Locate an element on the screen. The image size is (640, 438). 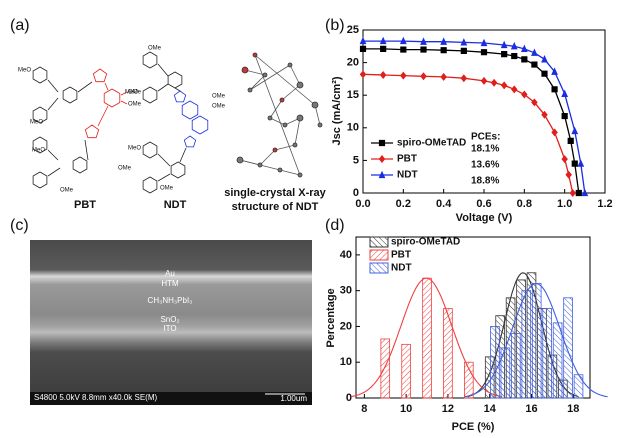
y-tick-label: 40 is located at coordinates (346, 255).